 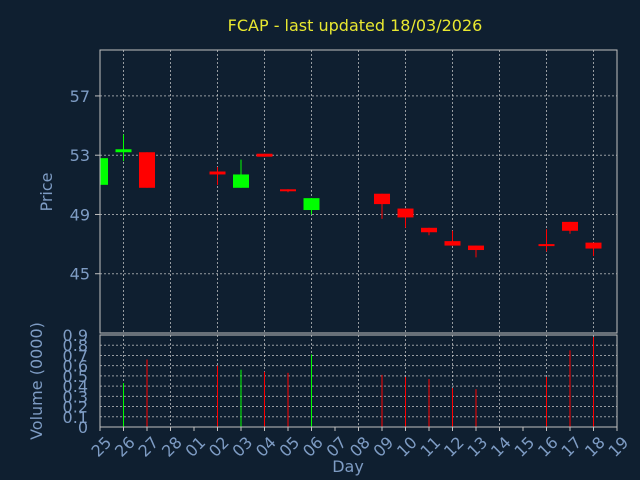 I want to click on x-axis-label: Day, so click(x=348, y=466).